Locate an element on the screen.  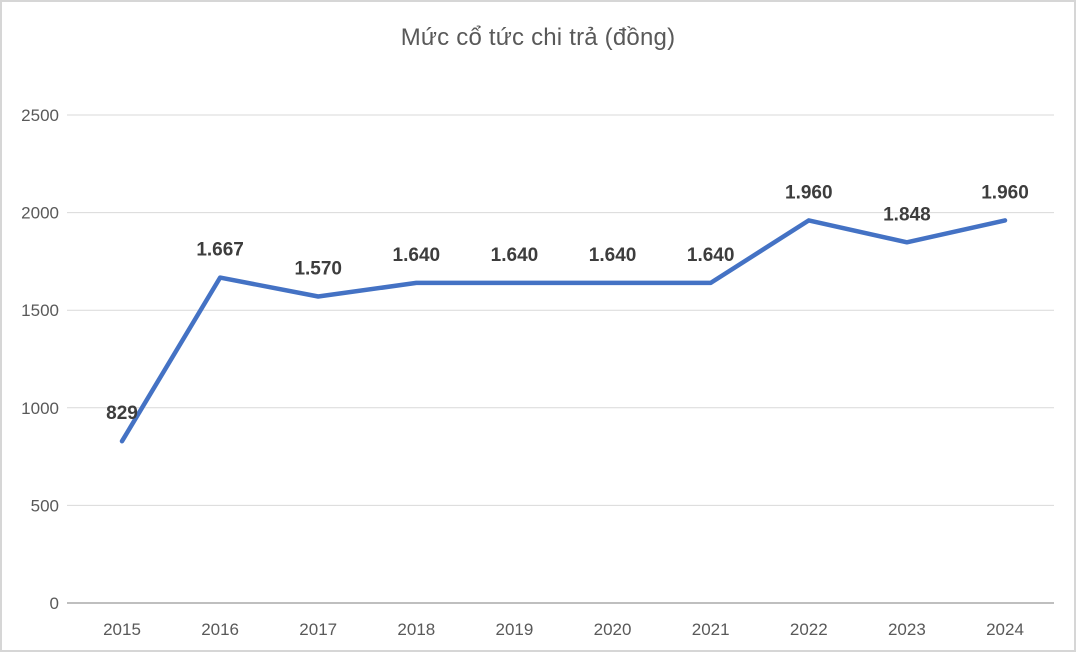
x-axis-tick-label: 2023 is located at coordinates (907, 629).